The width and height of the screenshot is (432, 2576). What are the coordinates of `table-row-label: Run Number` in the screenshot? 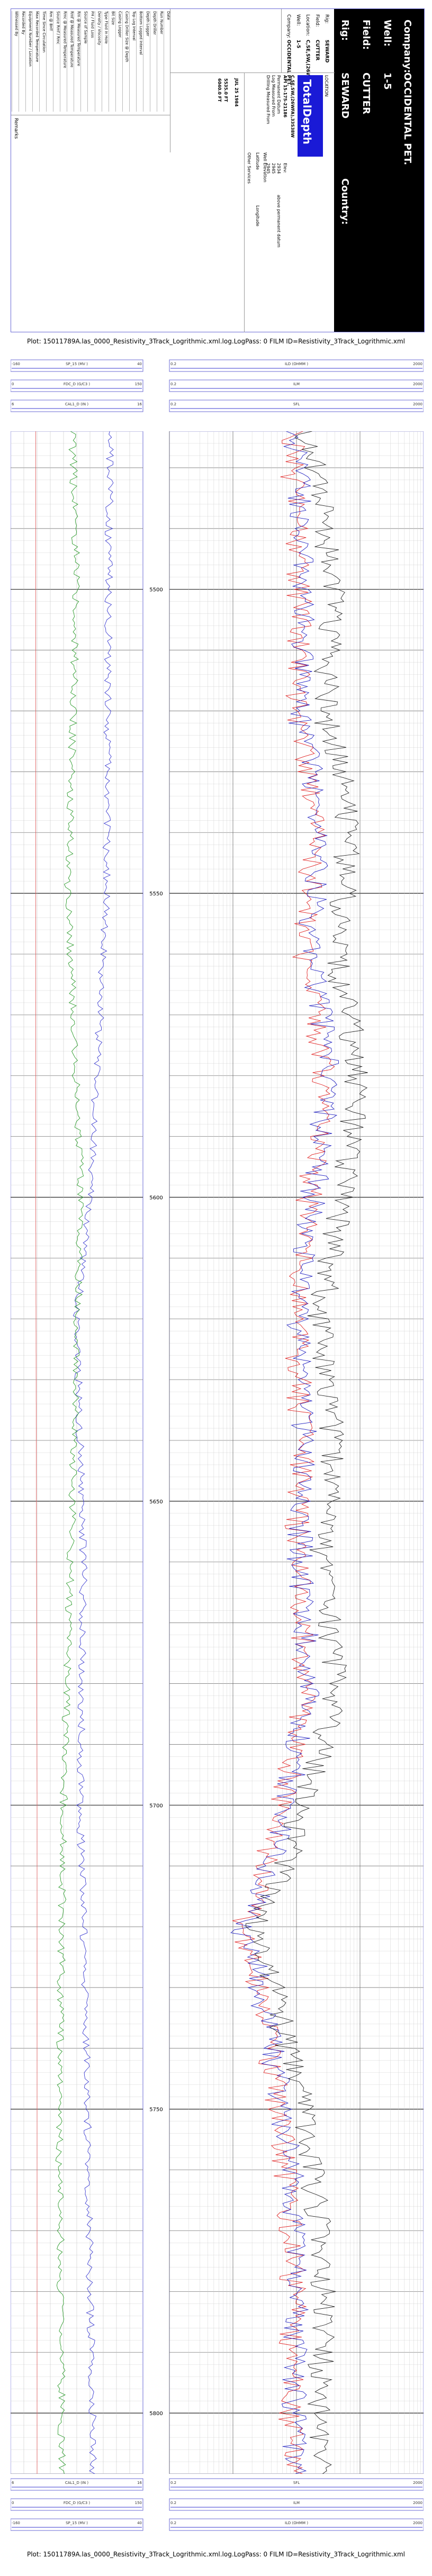 It's located at (160, 61).